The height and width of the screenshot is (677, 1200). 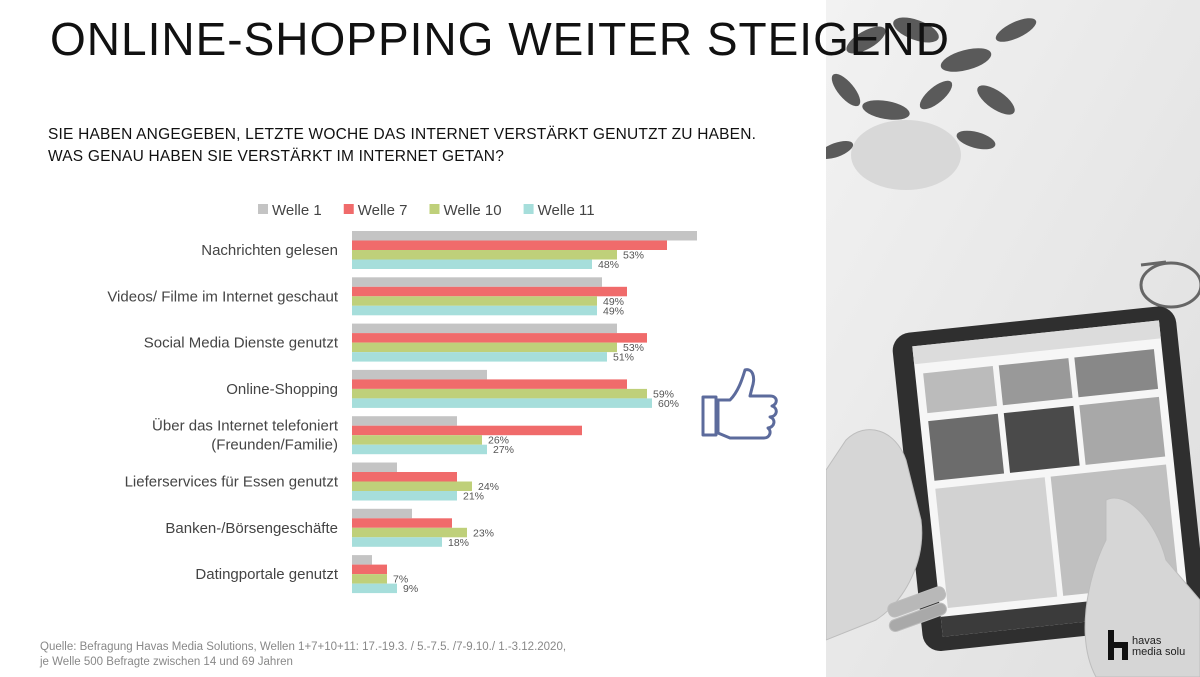 I want to click on havas-h-mark, so click(x=1118, y=645).